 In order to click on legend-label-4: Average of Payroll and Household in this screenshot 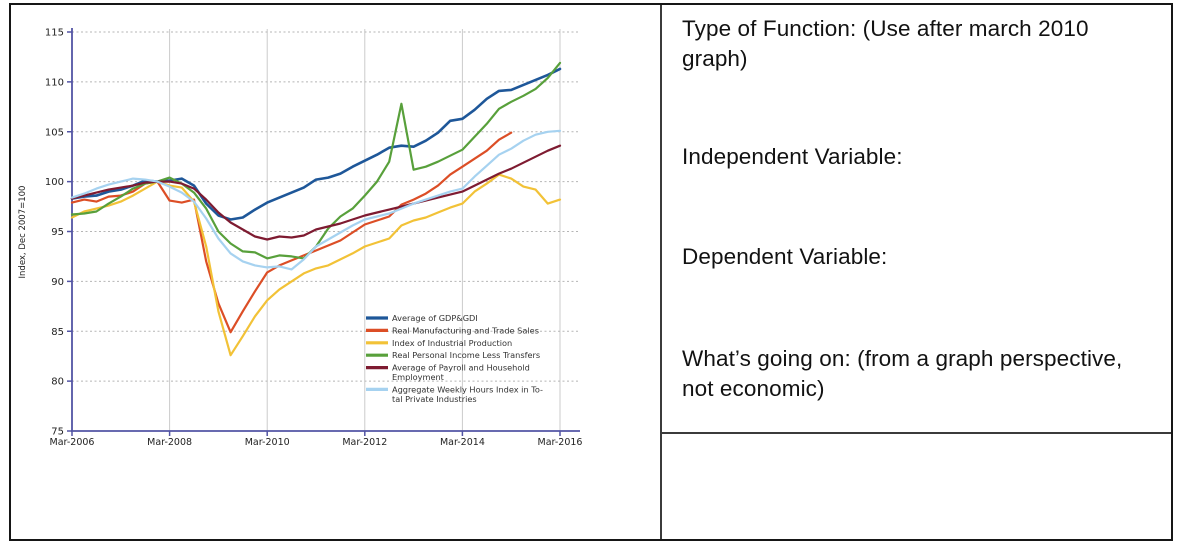, I will do `click(461, 368)`.